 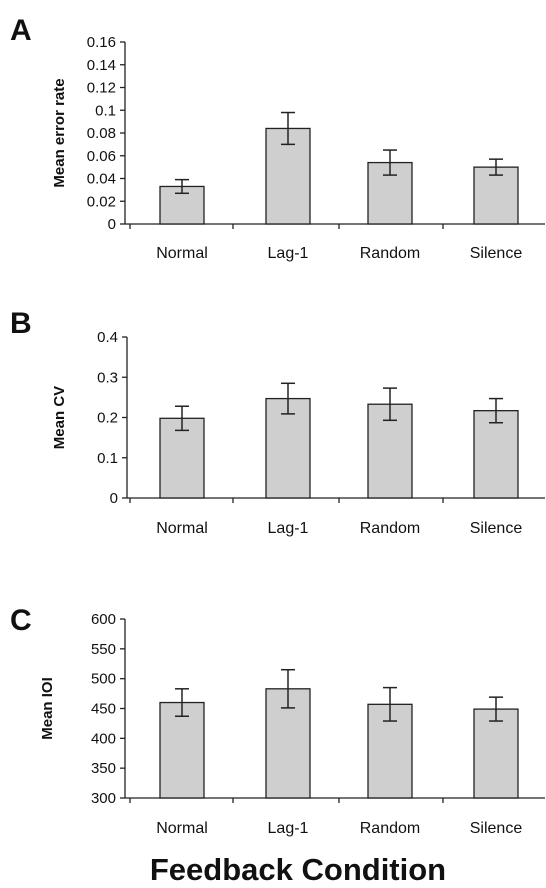 I want to click on panel-letter: A, so click(x=21, y=30).